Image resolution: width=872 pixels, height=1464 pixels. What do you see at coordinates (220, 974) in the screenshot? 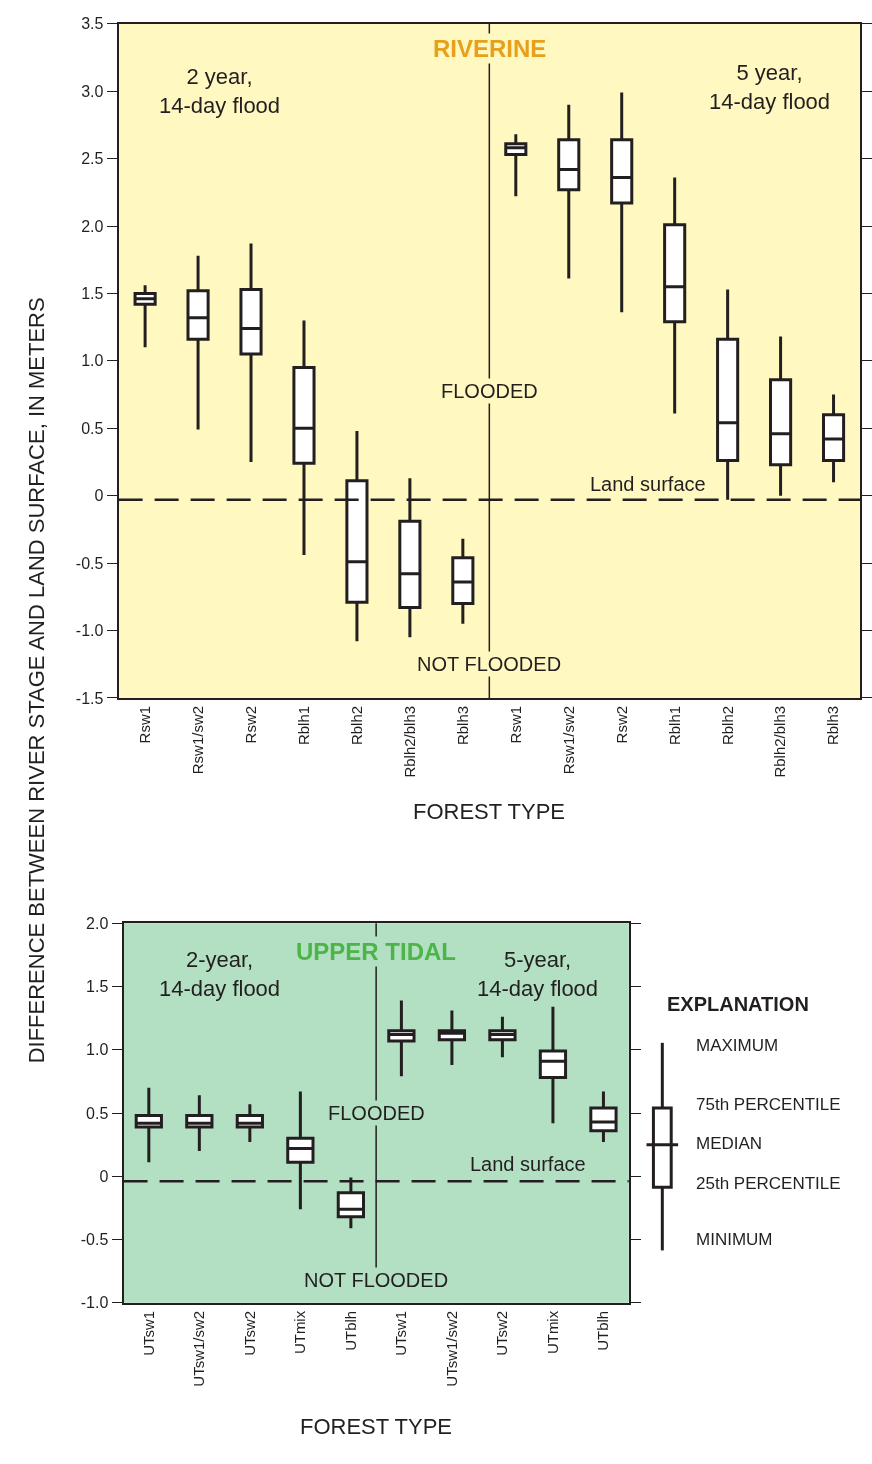
I see `annotation: 2-year, 14-day flood` at bounding box center [220, 974].